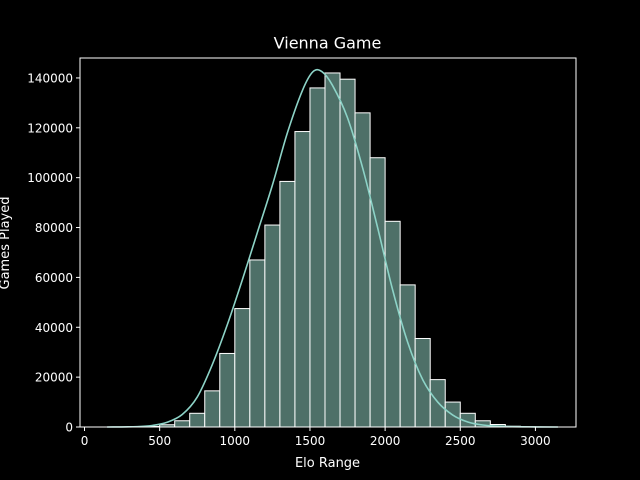  What do you see at coordinates (54, 328) in the screenshot?
I see `y-tick-label: 40000` at bounding box center [54, 328].